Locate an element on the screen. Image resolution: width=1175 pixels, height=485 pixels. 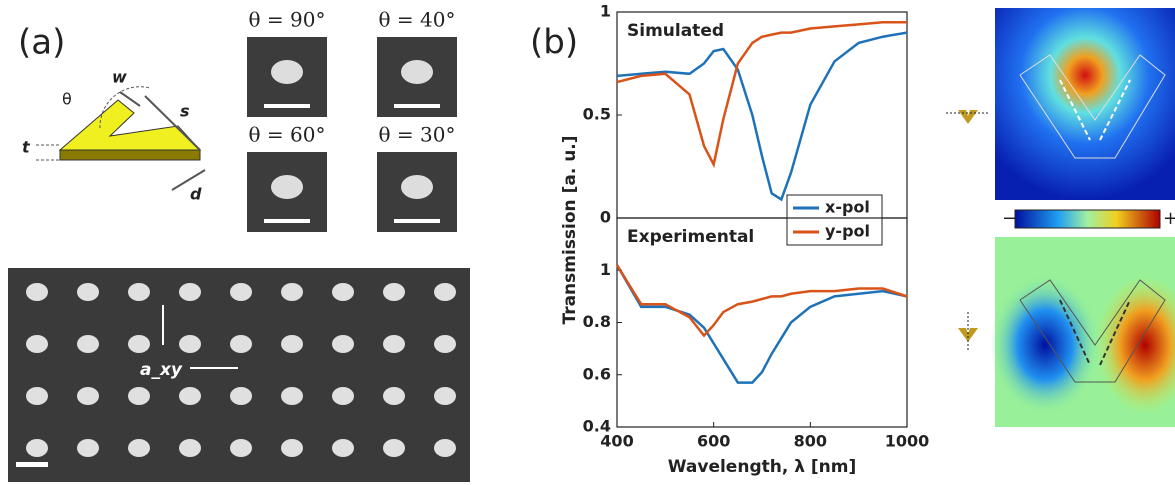
panel-label: (b) is located at coordinates (554, 43).